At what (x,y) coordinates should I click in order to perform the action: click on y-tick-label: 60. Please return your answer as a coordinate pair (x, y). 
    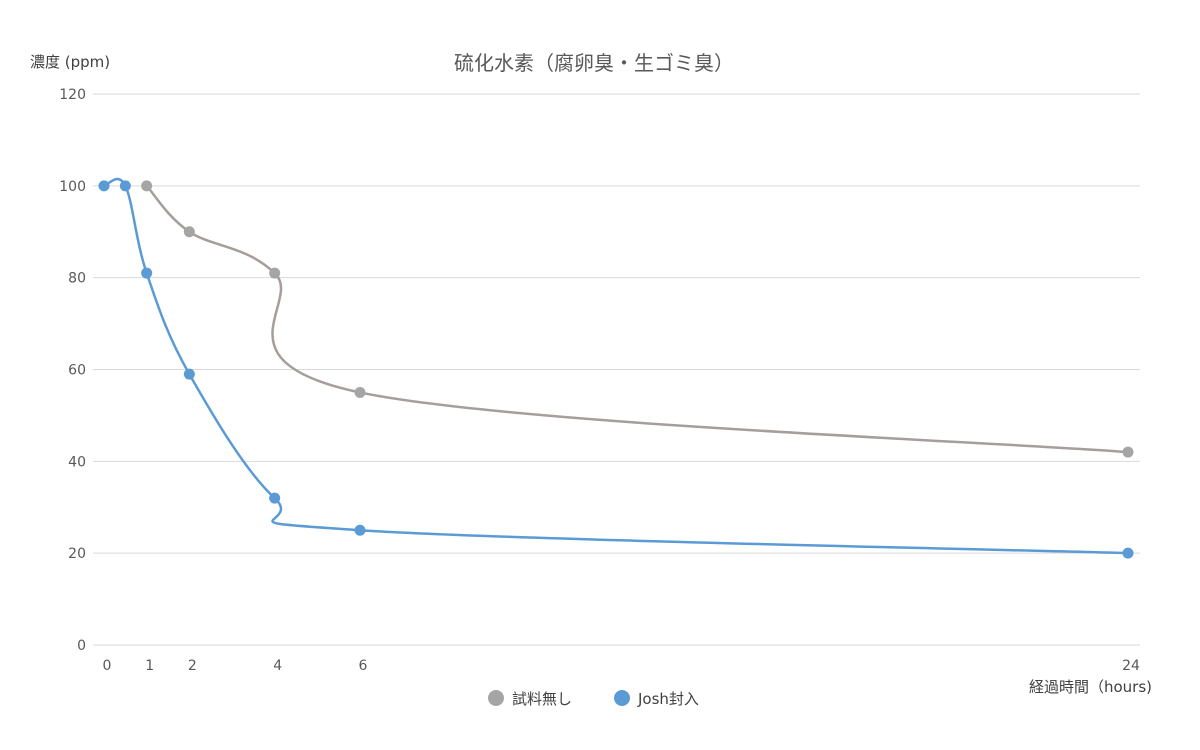
    Looking at the image, I should click on (77, 371).